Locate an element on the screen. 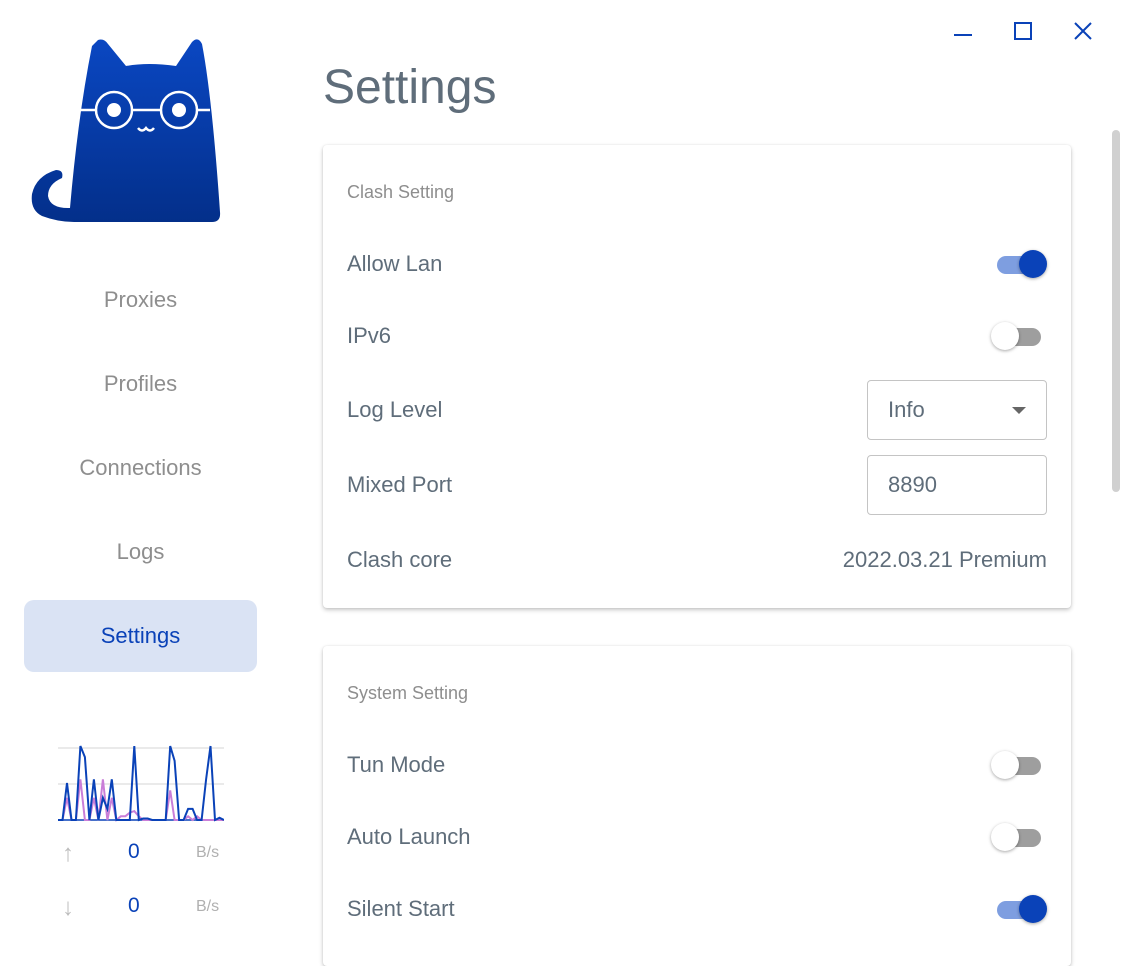  allow-lan-row: Allow Lan is located at coordinates (697, 264).